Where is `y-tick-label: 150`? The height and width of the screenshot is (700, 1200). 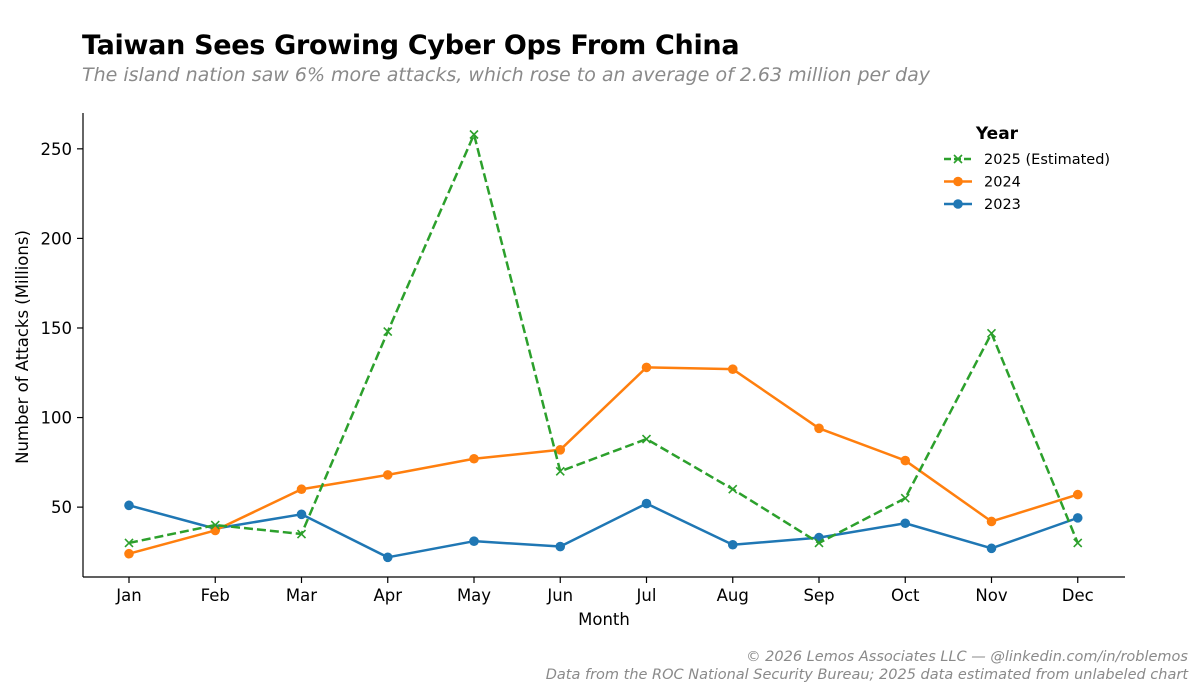 y-tick-label: 150 is located at coordinates (57, 328).